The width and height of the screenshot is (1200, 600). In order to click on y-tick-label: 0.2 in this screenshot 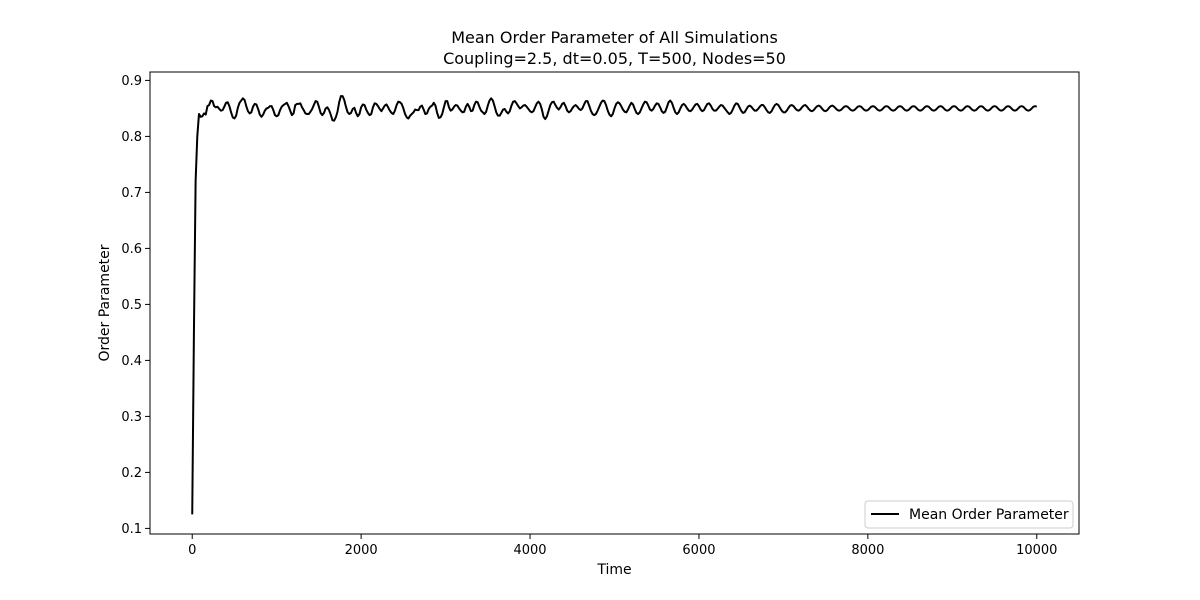, I will do `click(131, 473)`.